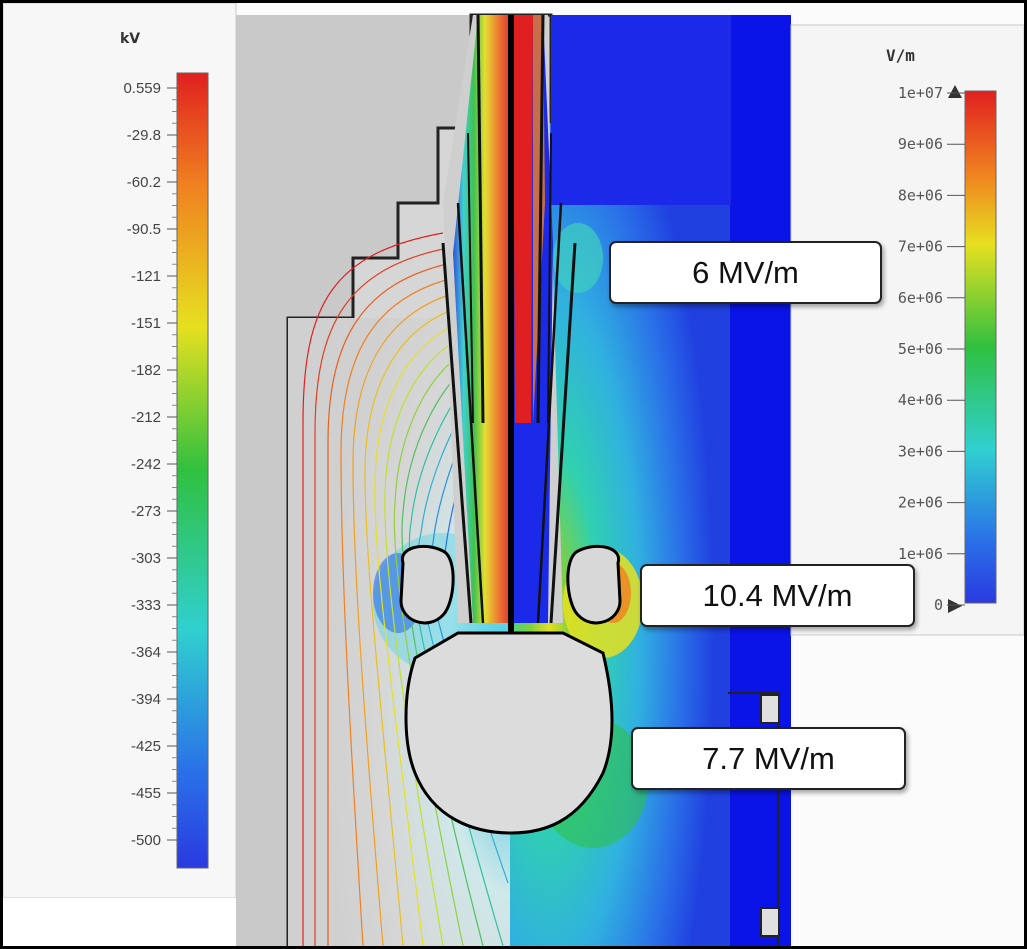 This screenshot has height=949, width=1027. I want to click on potential-tick-label: -425, so click(146, 746).